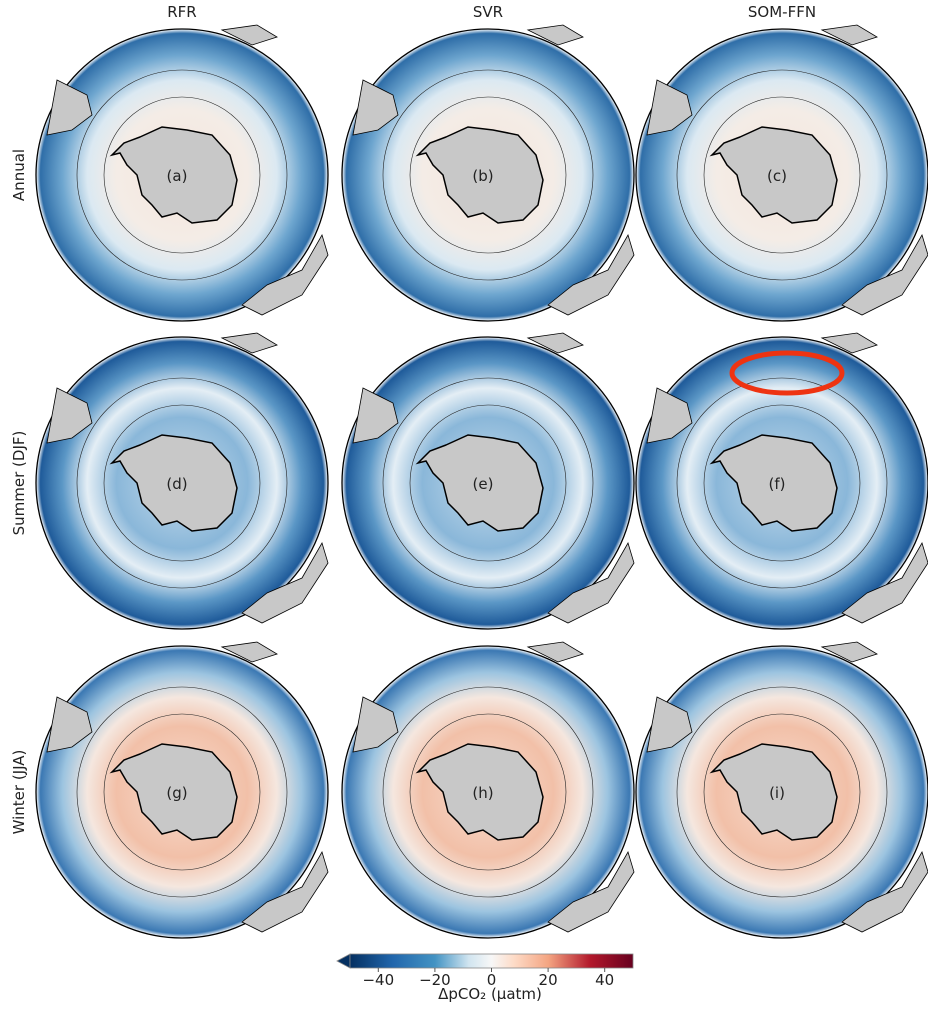 The width and height of the screenshot is (928, 1010). I want to click on map-panel: (e), so click(488, 481).